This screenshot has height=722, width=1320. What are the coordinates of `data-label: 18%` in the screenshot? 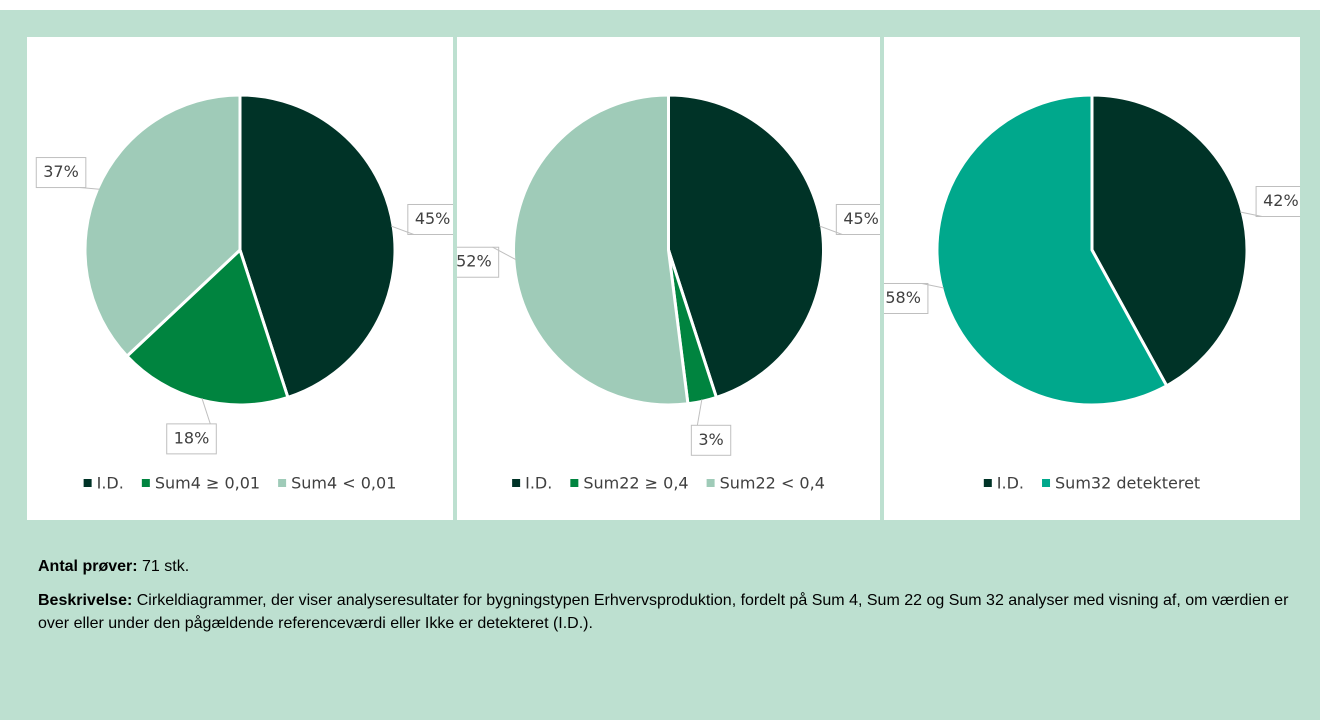 It's located at (191, 439).